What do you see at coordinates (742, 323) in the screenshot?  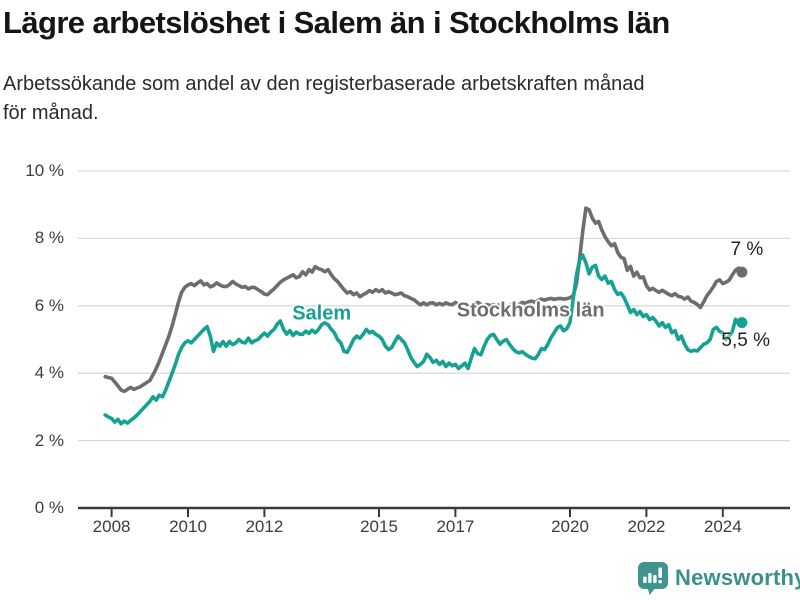 I see `salem-end-dot` at bounding box center [742, 323].